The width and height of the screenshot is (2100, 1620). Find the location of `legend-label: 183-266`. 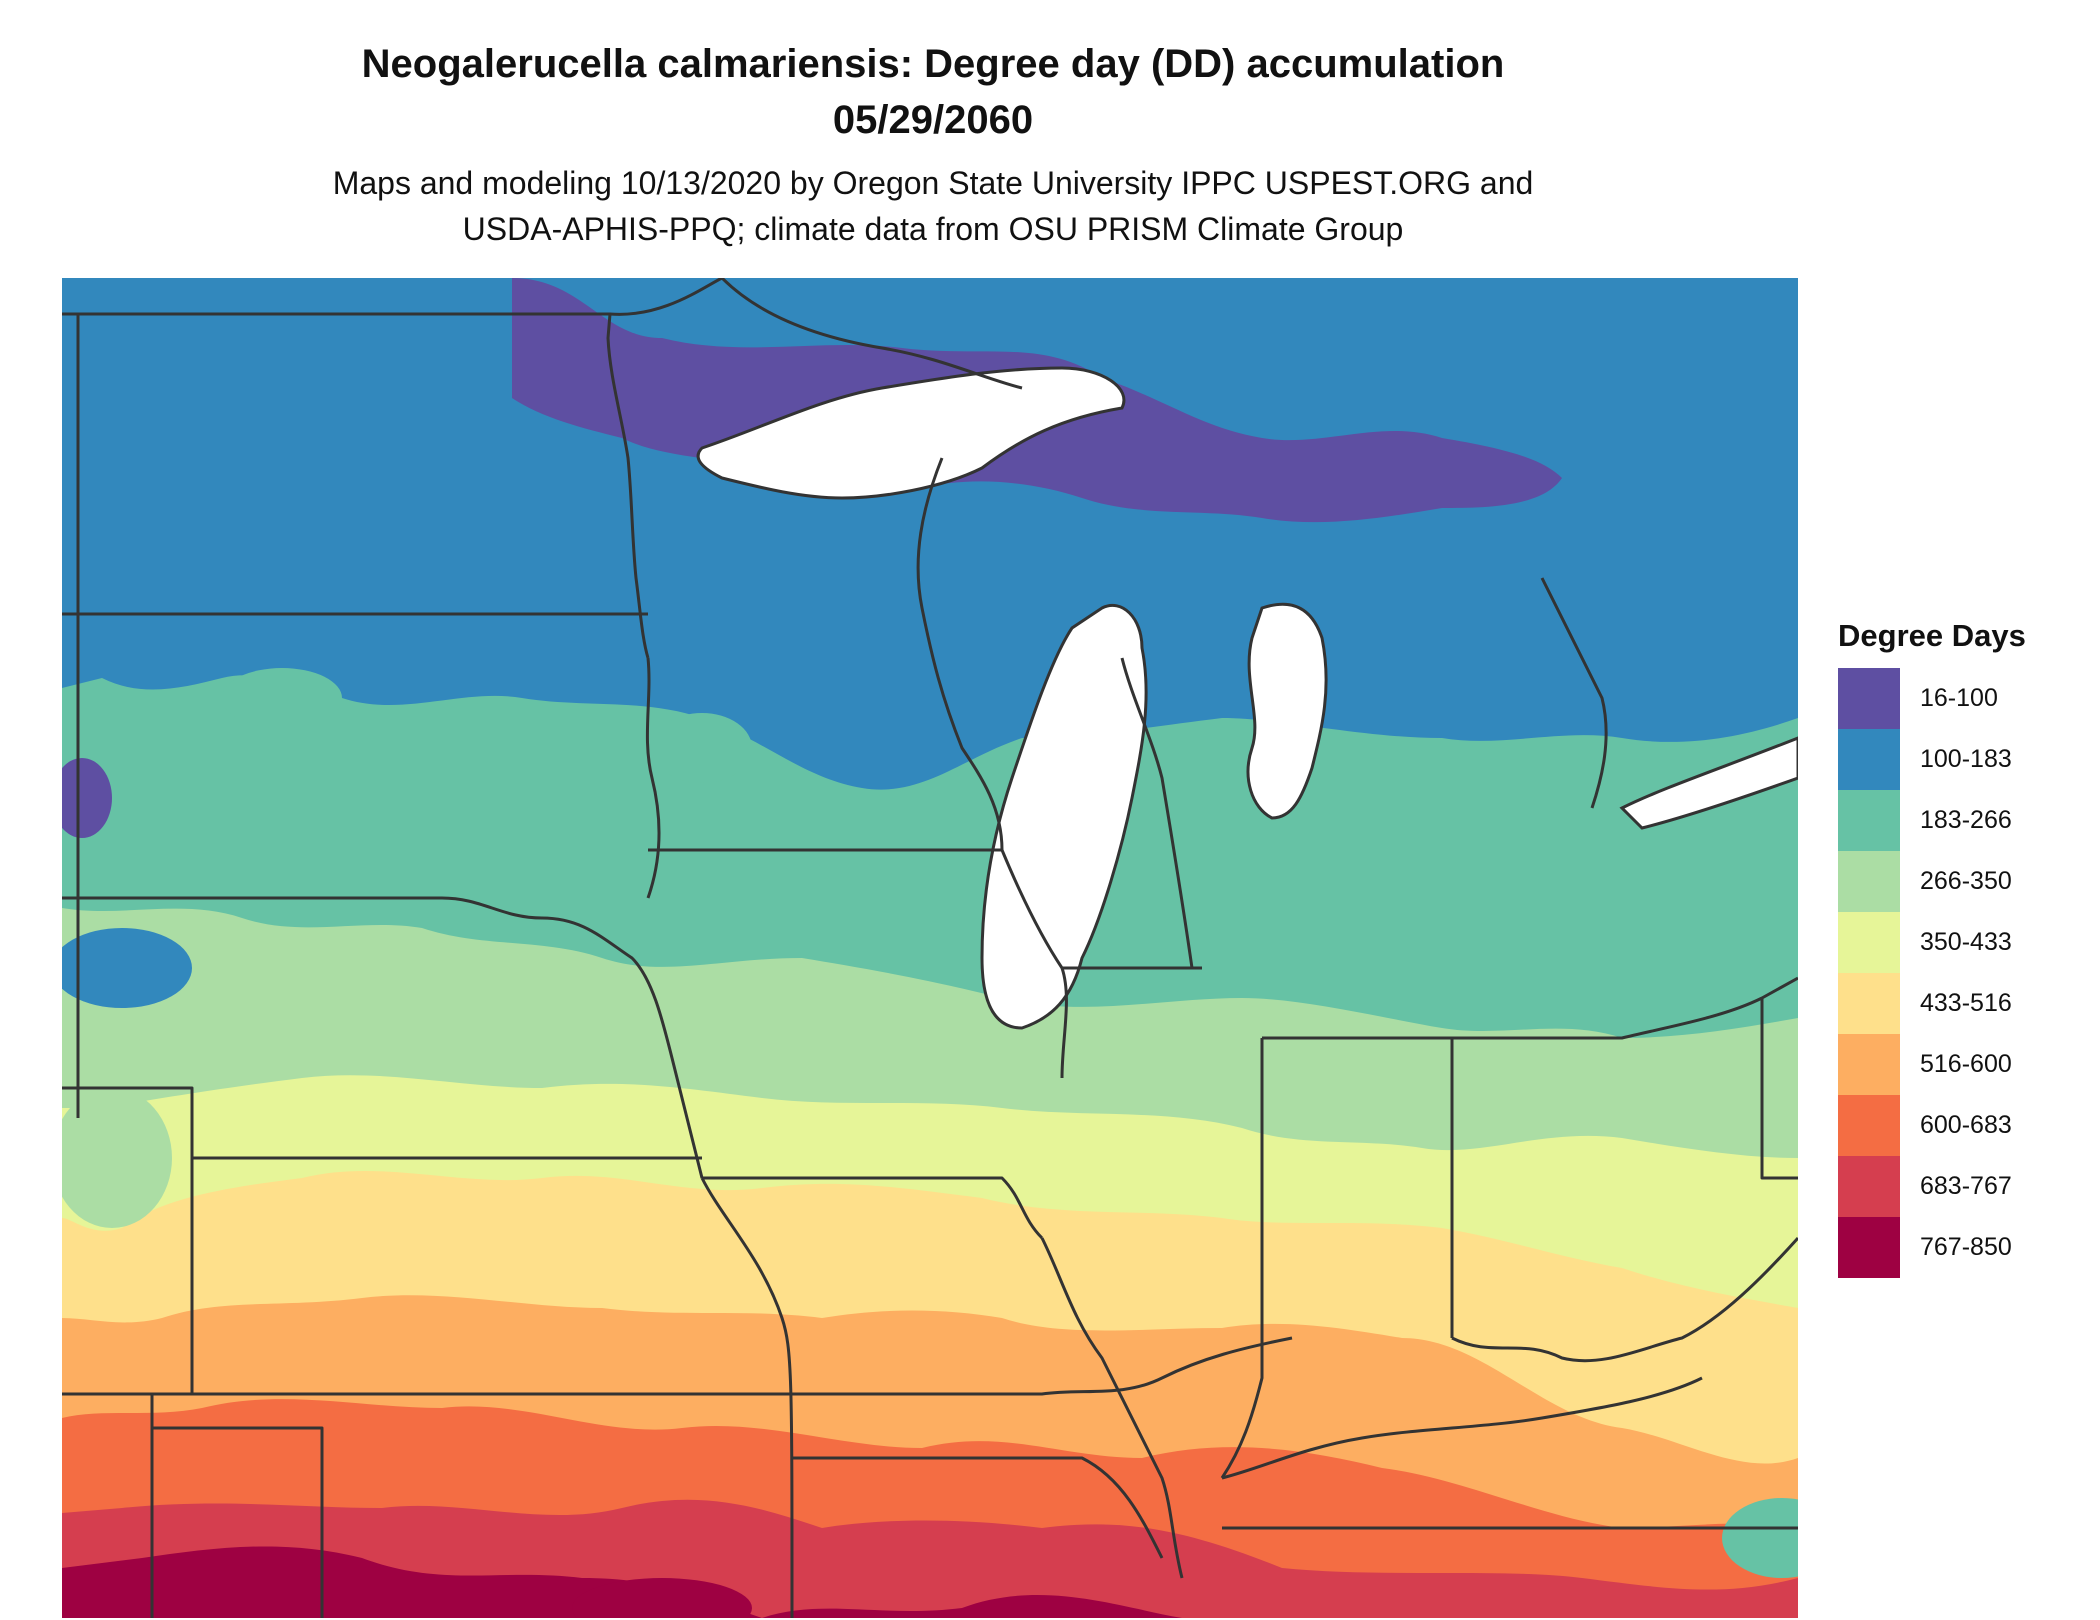

legend-label: 183-266 is located at coordinates (1966, 820).